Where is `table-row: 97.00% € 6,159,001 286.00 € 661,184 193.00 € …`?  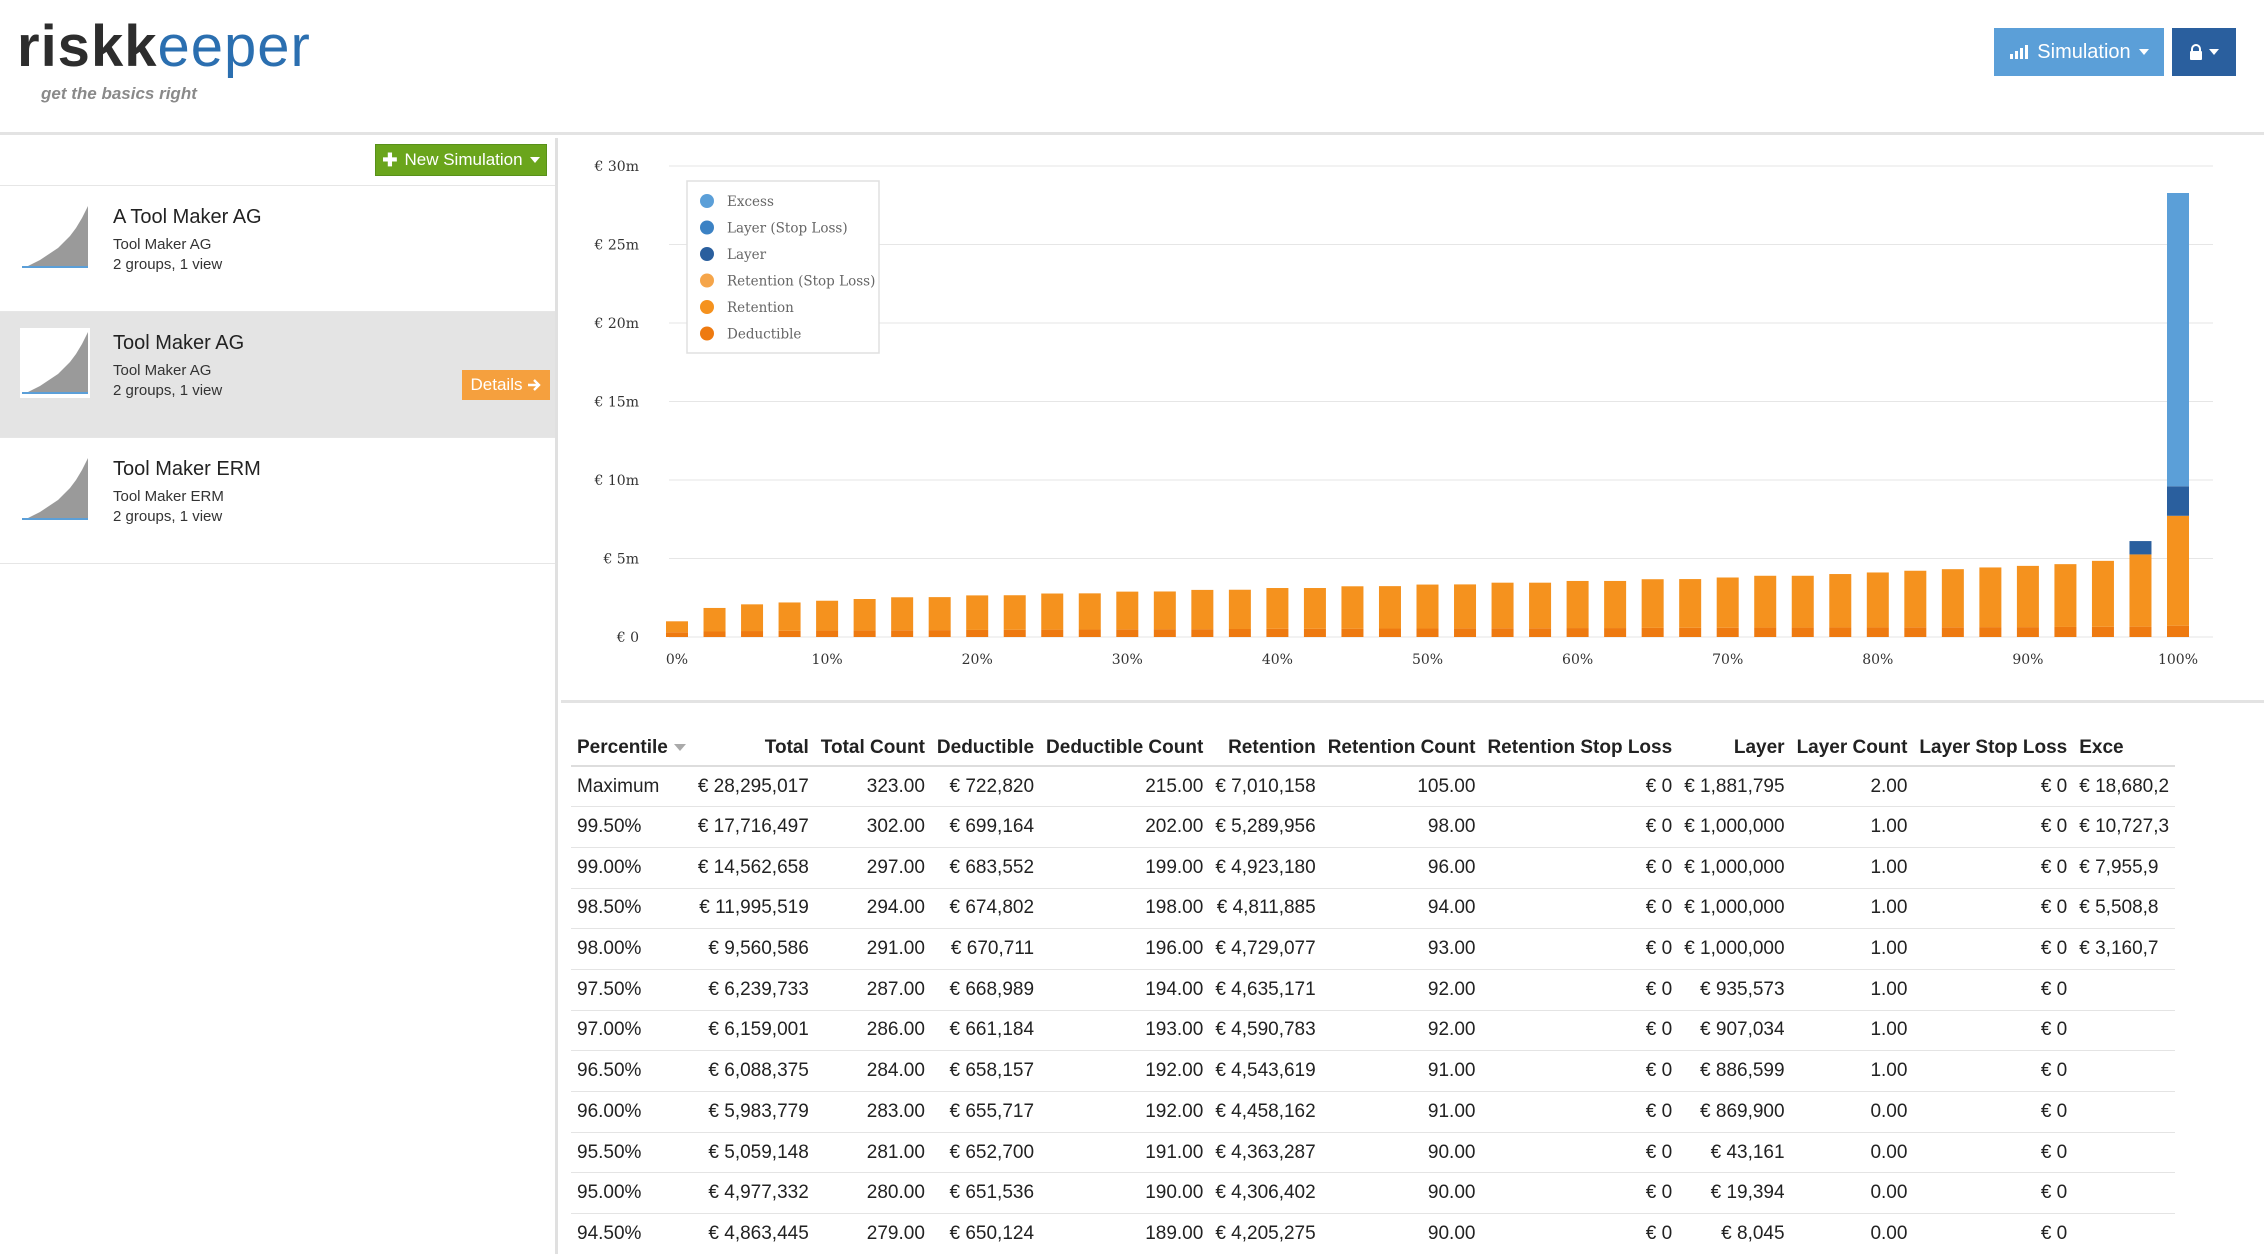 table-row: 97.00% € 6,159,001 286.00 € 661,184 193.00 € … is located at coordinates (1373, 1031).